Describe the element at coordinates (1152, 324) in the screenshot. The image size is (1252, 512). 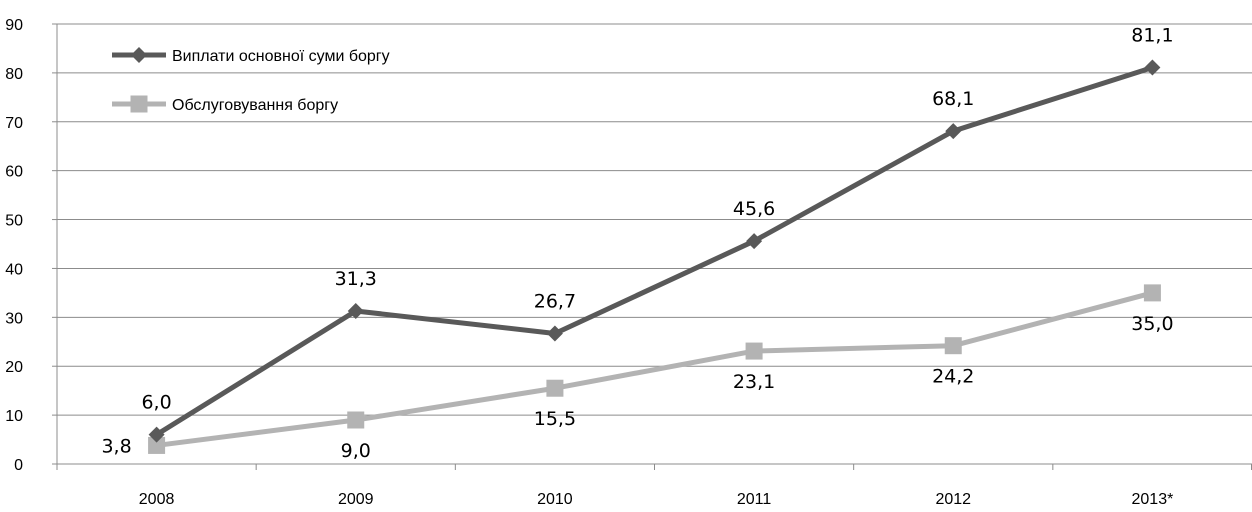
I see `data-label: 35,0` at that location.